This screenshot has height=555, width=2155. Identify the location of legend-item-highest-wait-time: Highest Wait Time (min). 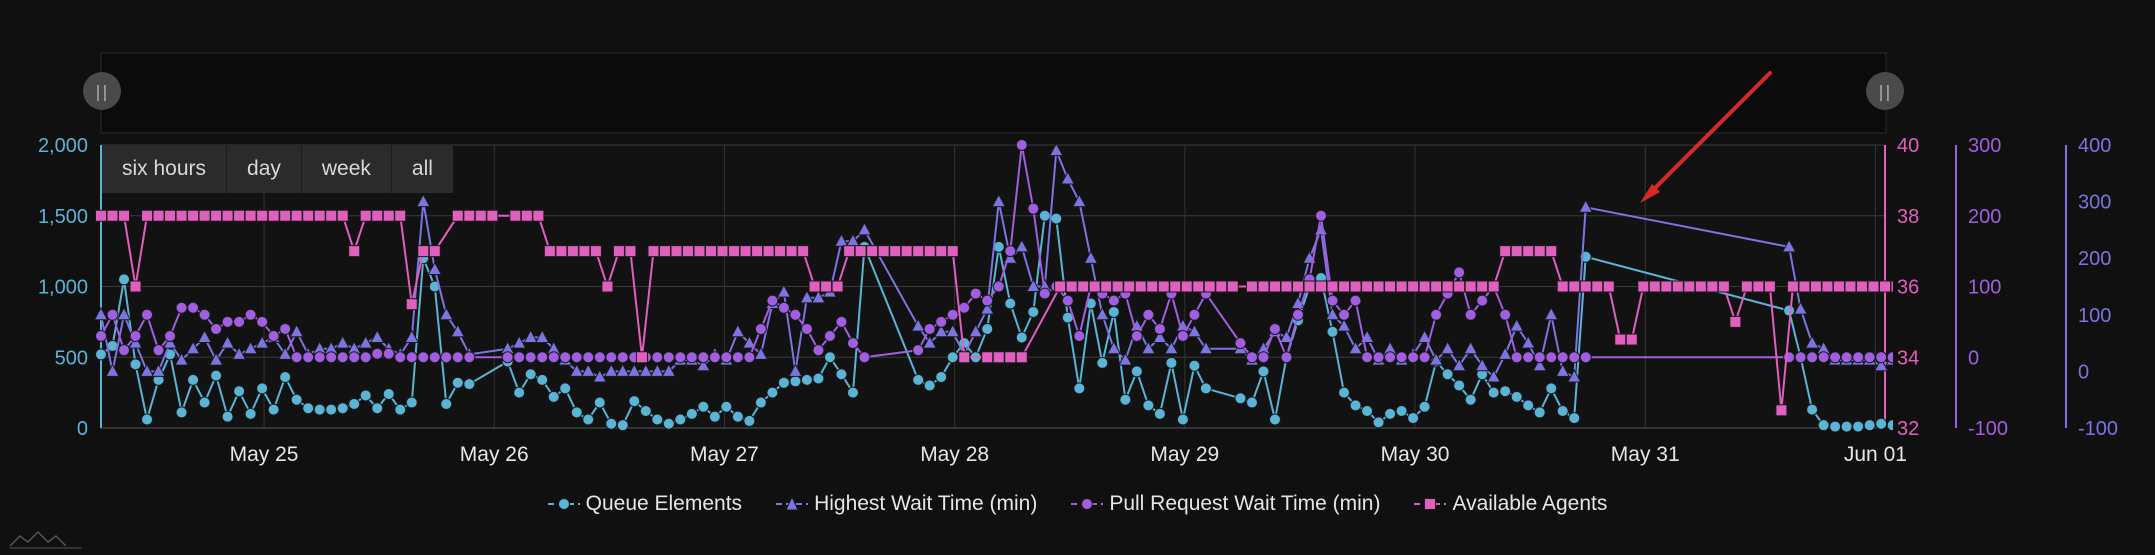
(906, 504).